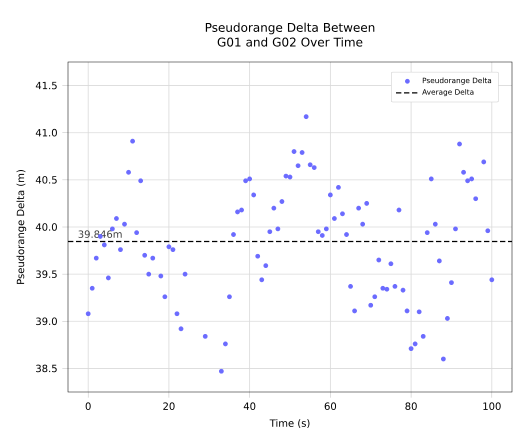 The image size is (514, 430). Describe the element at coordinates (46, 368) in the screenshot. I see `y-tick-label: 38.5` at that location.